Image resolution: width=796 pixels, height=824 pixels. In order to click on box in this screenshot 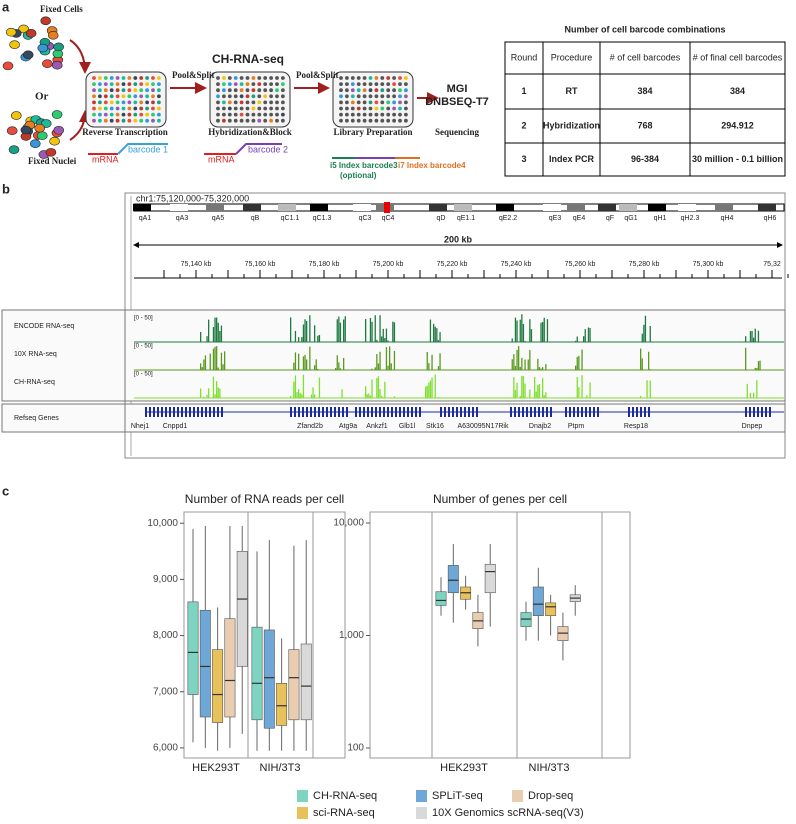, I will do `click(550, 609)`.